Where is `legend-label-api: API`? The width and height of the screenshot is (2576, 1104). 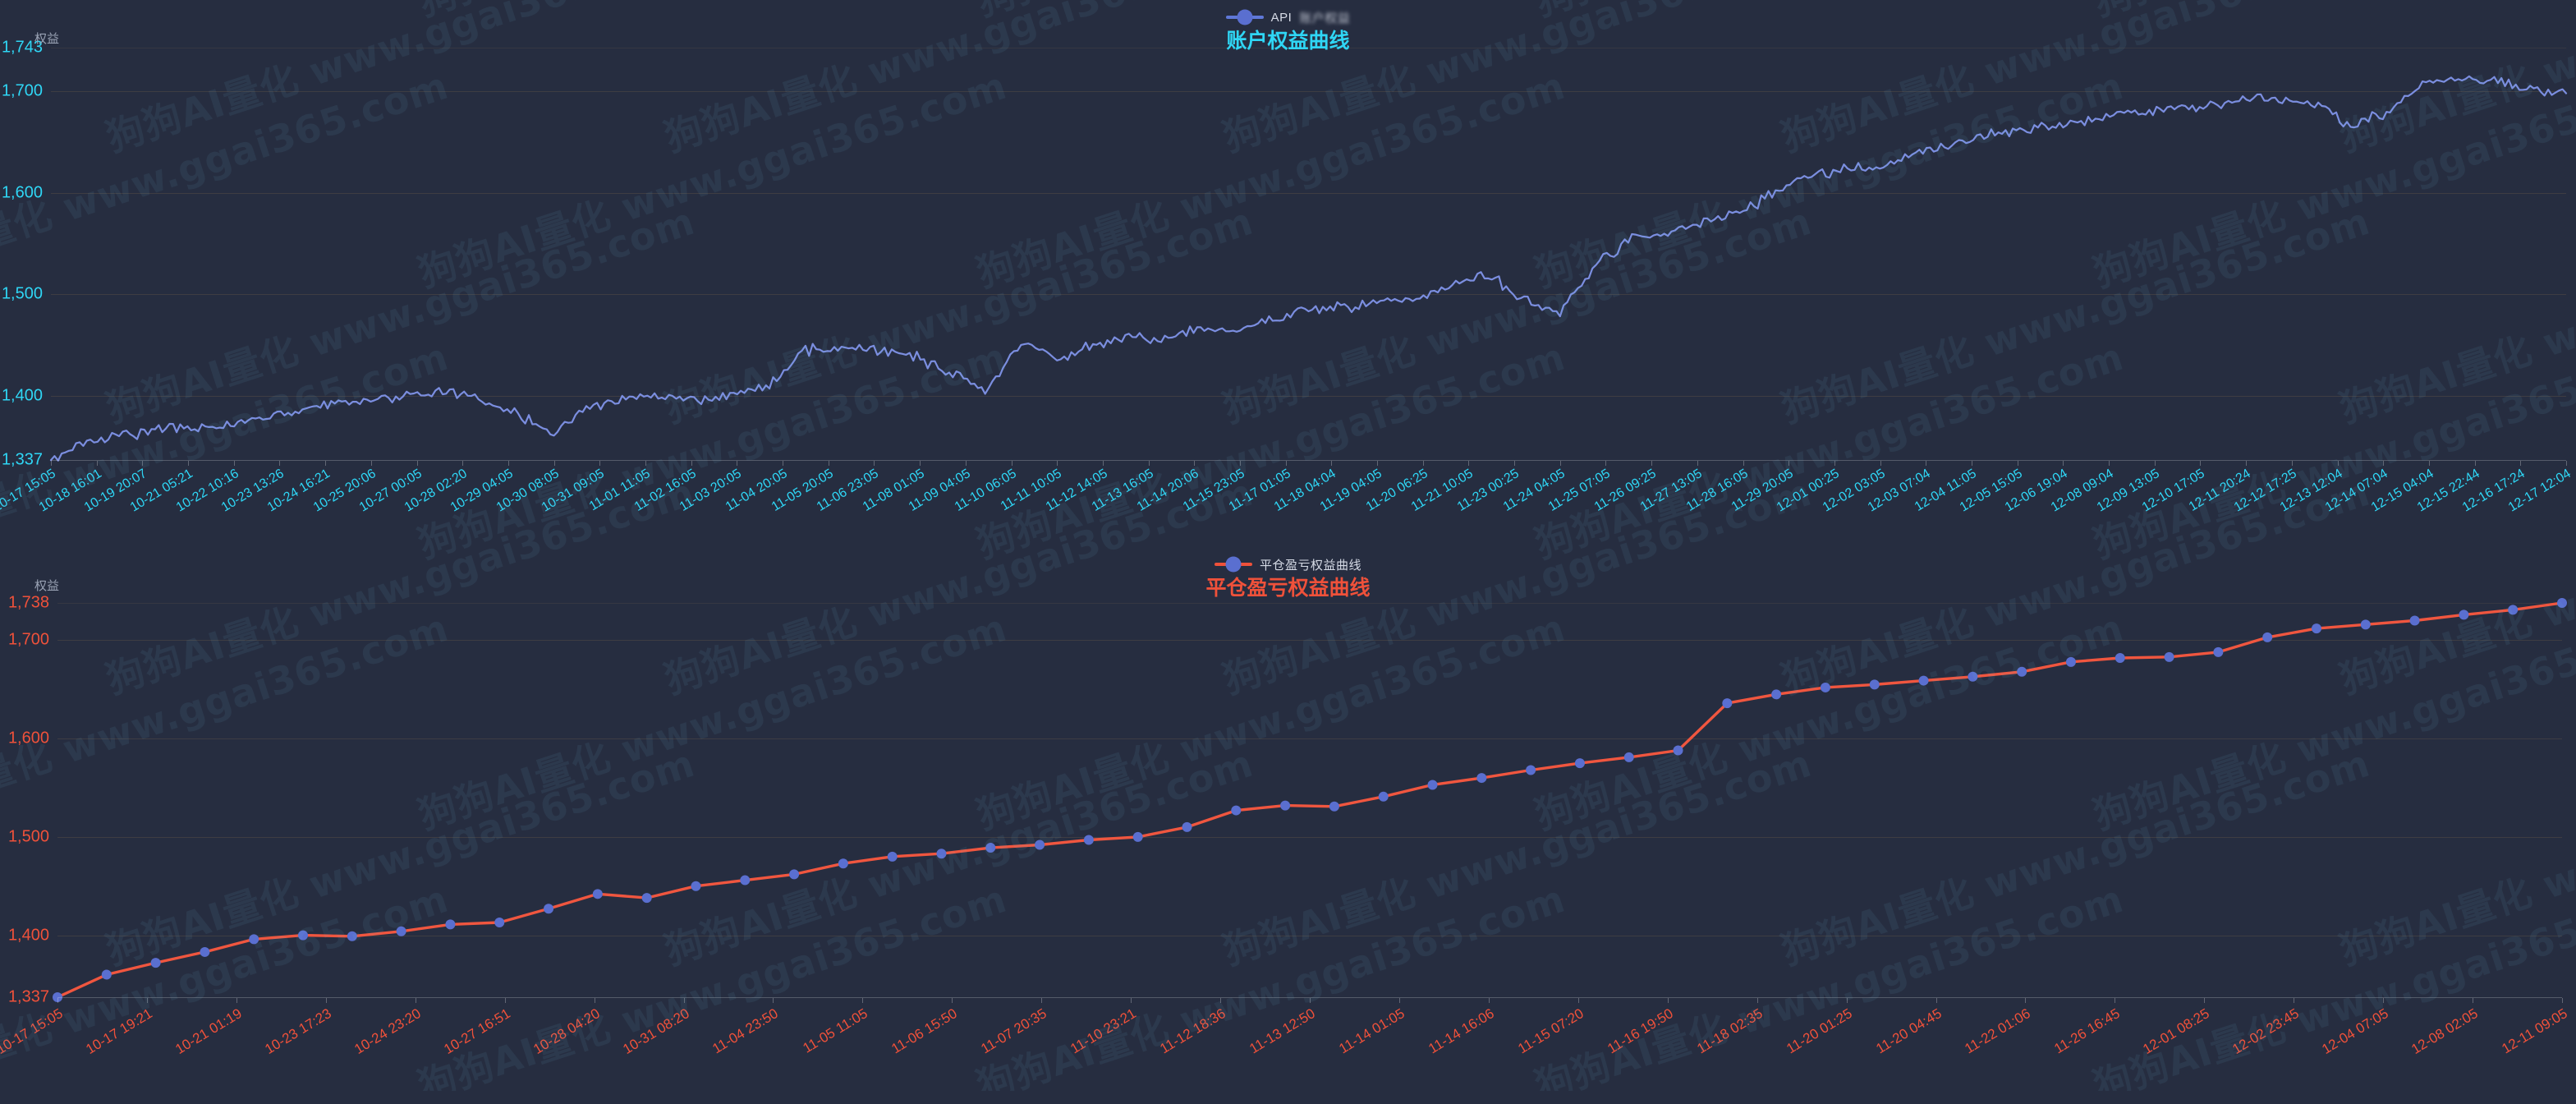 legend-label-api: API is located at coordinates (1281, 17).